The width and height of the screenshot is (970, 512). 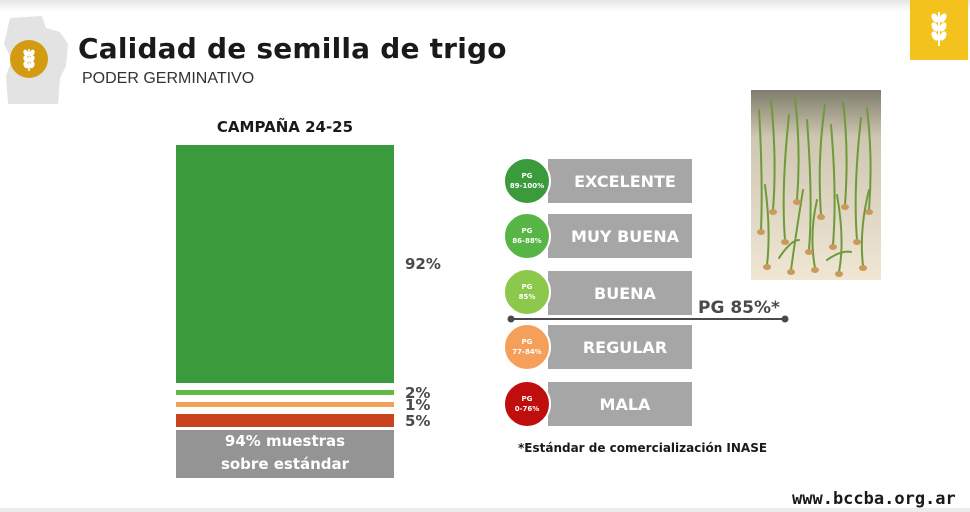 I want to click on badge-range: 77-84%, so click(x=527, y=352).